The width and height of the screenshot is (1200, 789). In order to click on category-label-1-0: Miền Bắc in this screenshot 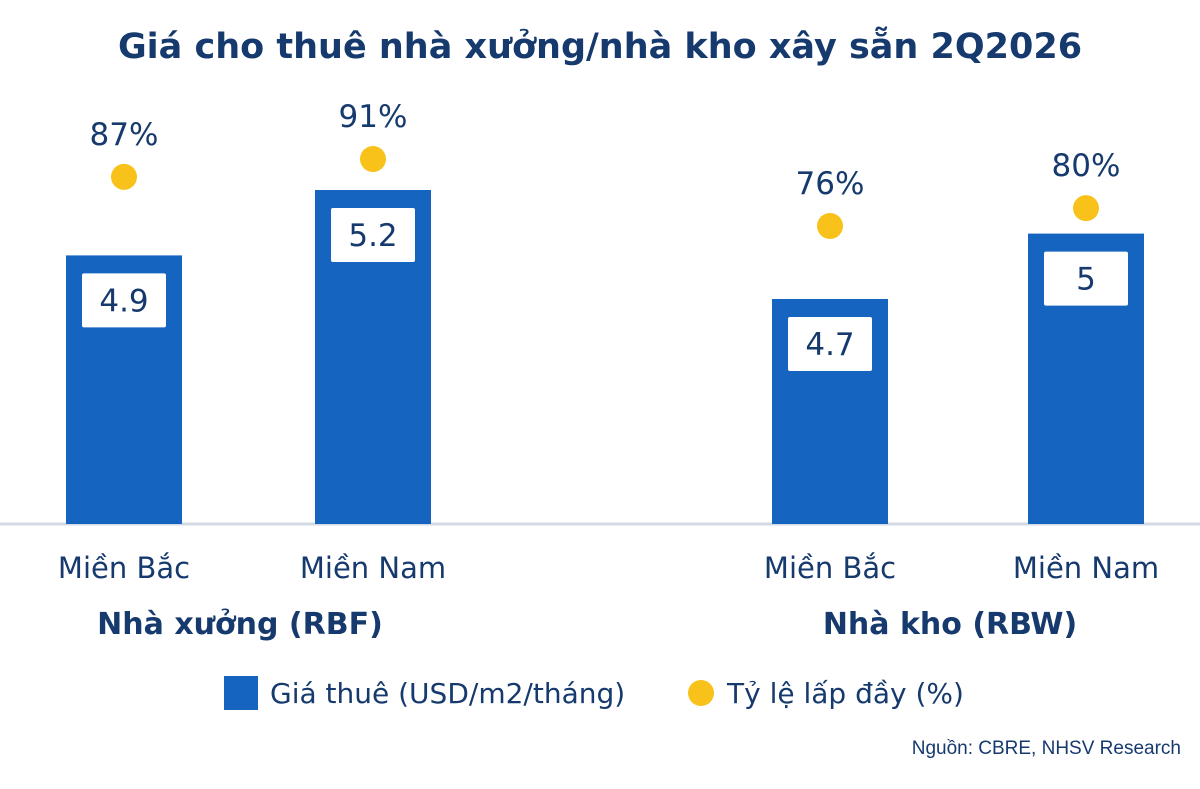, I will do `click(830, 568)`.